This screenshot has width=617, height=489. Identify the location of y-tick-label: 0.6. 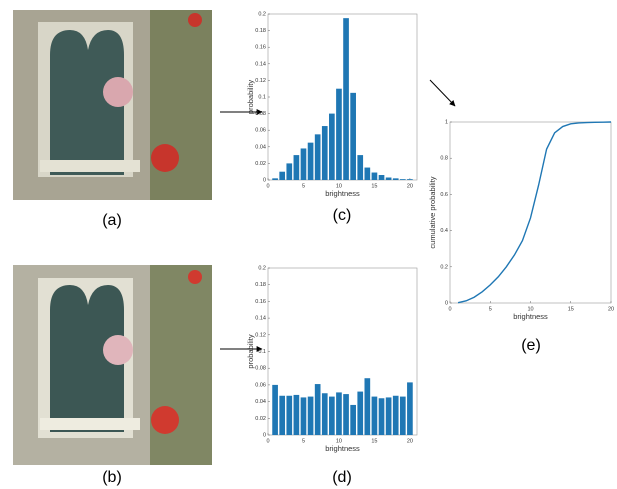
(444, 195).